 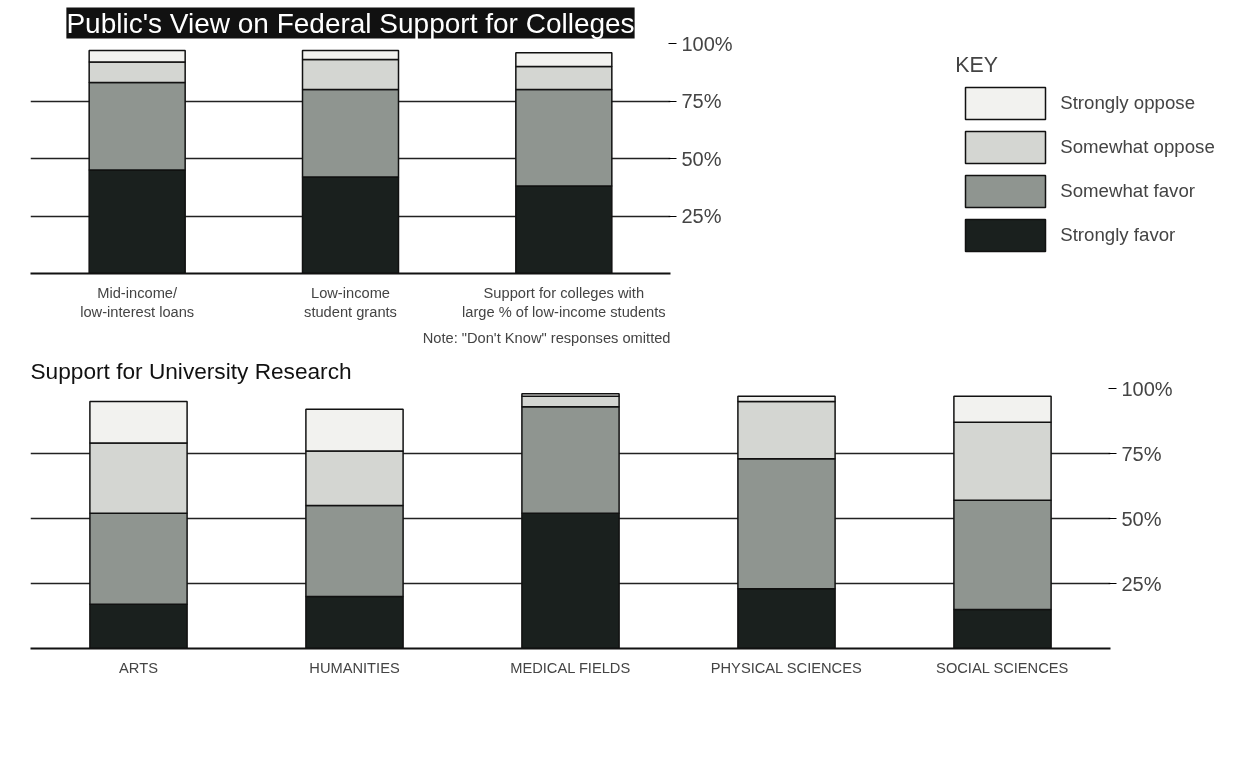 What do you see at coordinates (350, 302) in the screenshot?
I see `x-tick-label: Low-income student grants` at bounding box center [350, 302].